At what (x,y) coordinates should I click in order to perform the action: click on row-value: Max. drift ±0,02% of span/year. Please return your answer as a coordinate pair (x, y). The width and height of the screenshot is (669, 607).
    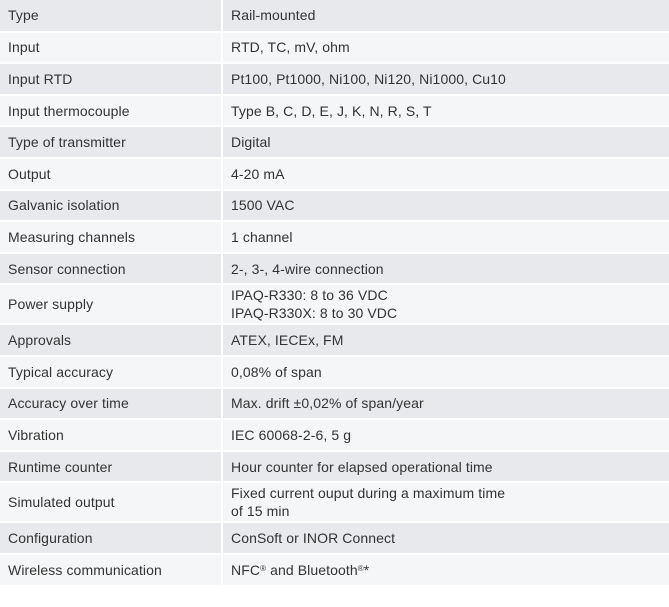
    Looking at the image, I should click on (445, 404).